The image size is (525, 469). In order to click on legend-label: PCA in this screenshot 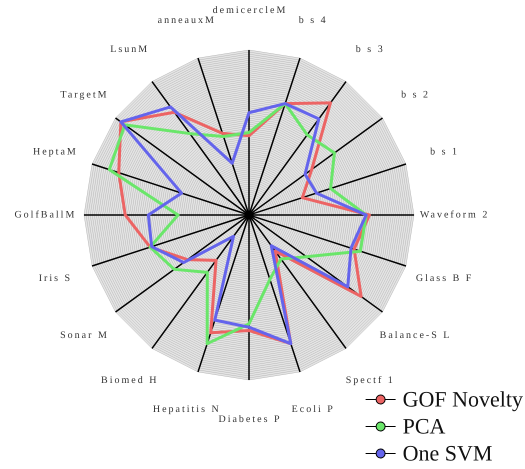, I will do `click(424, 425)`.